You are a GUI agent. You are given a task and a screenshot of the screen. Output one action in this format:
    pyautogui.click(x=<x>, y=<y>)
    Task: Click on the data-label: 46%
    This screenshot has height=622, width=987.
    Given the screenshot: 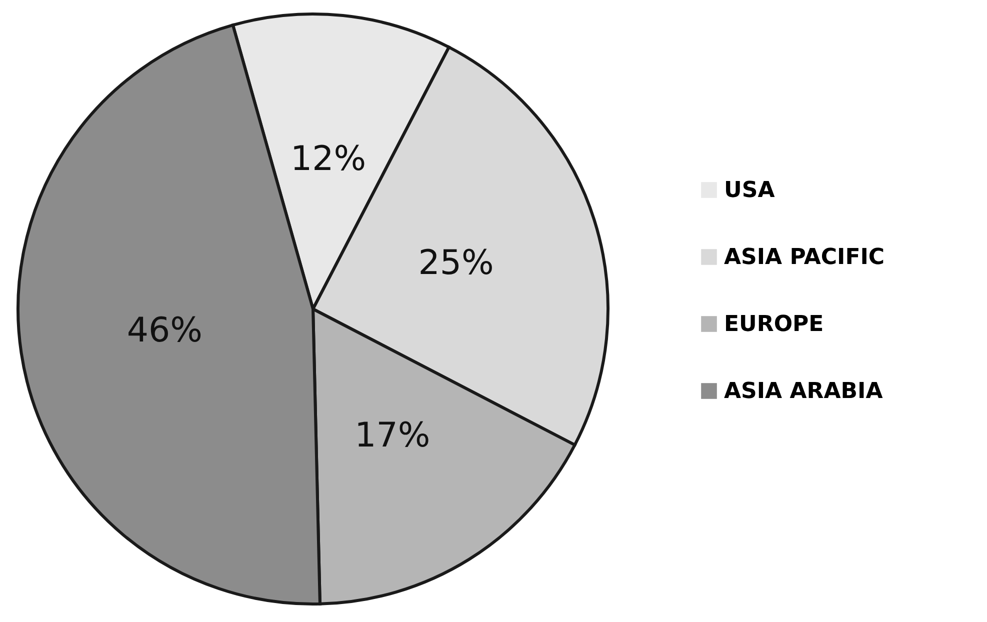 What is the action you would take?
    pyautogui.click(x=164, y=330)
    